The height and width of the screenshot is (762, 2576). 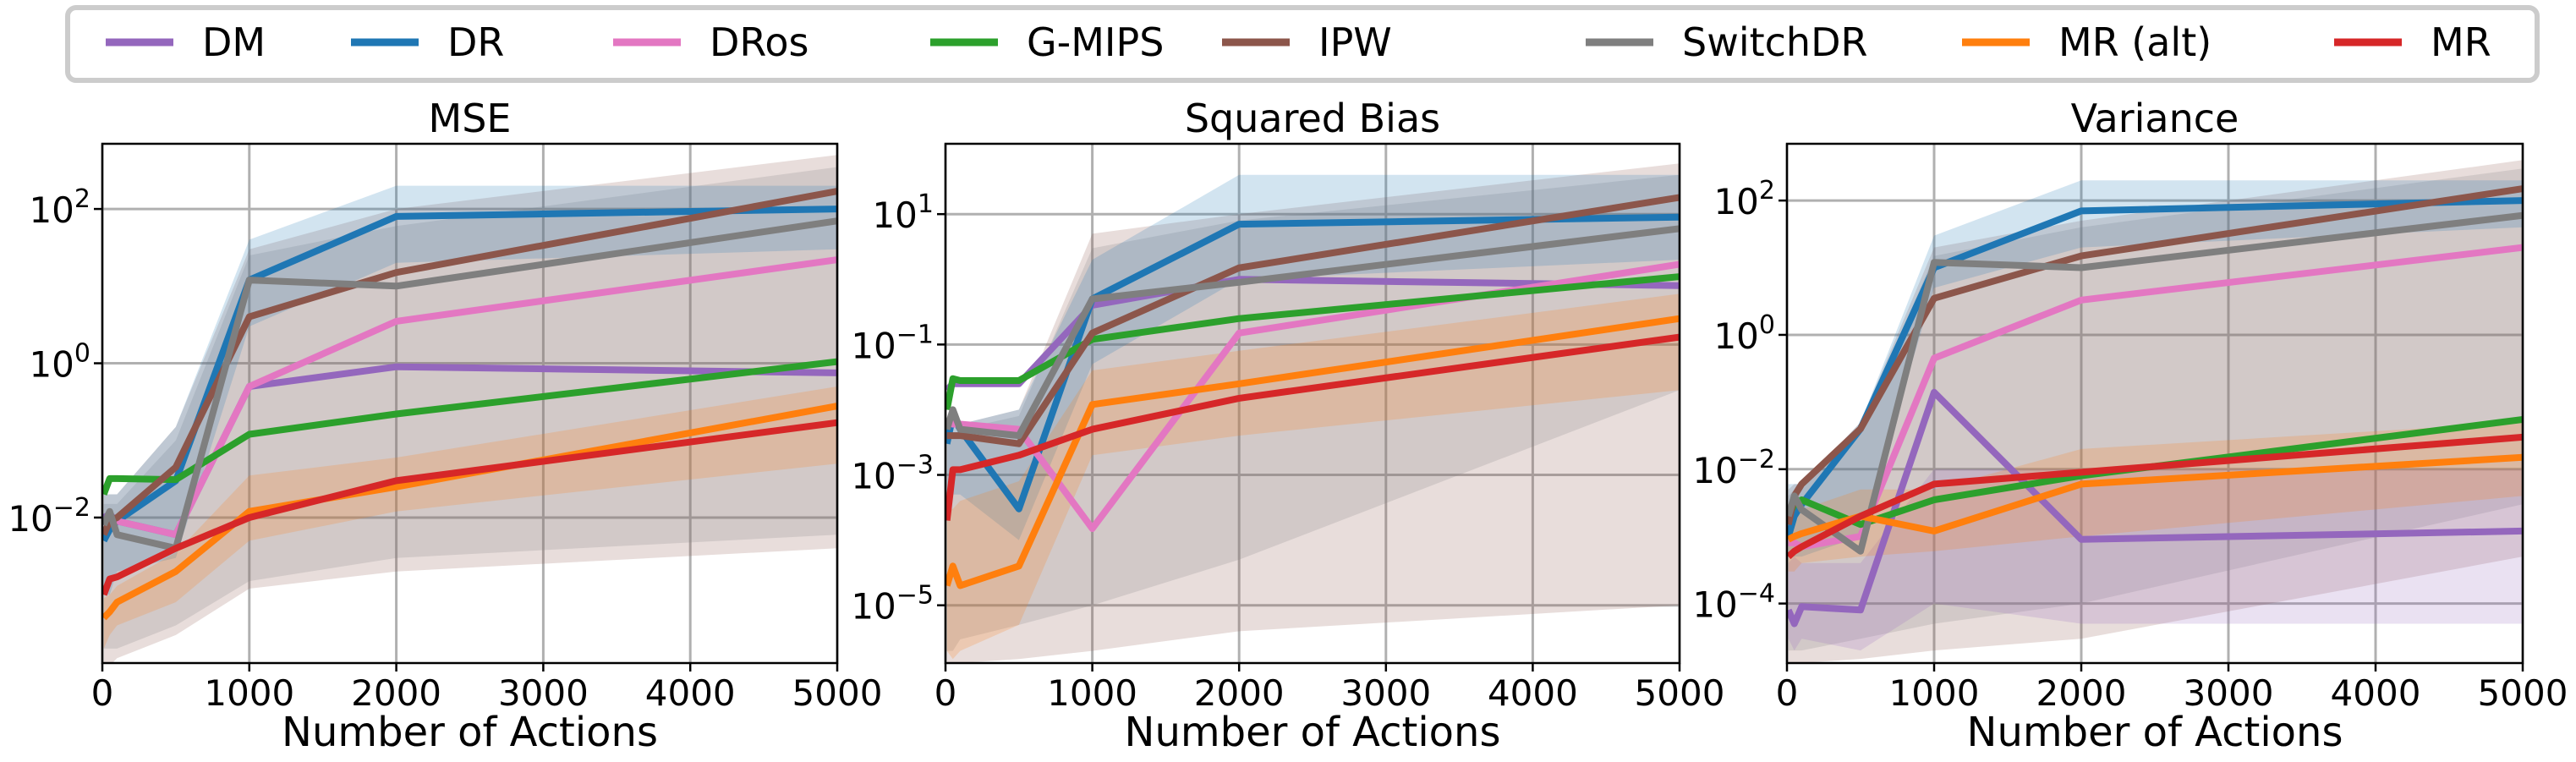 I want to click on series-line-dm, so click(x=2155, y=508).